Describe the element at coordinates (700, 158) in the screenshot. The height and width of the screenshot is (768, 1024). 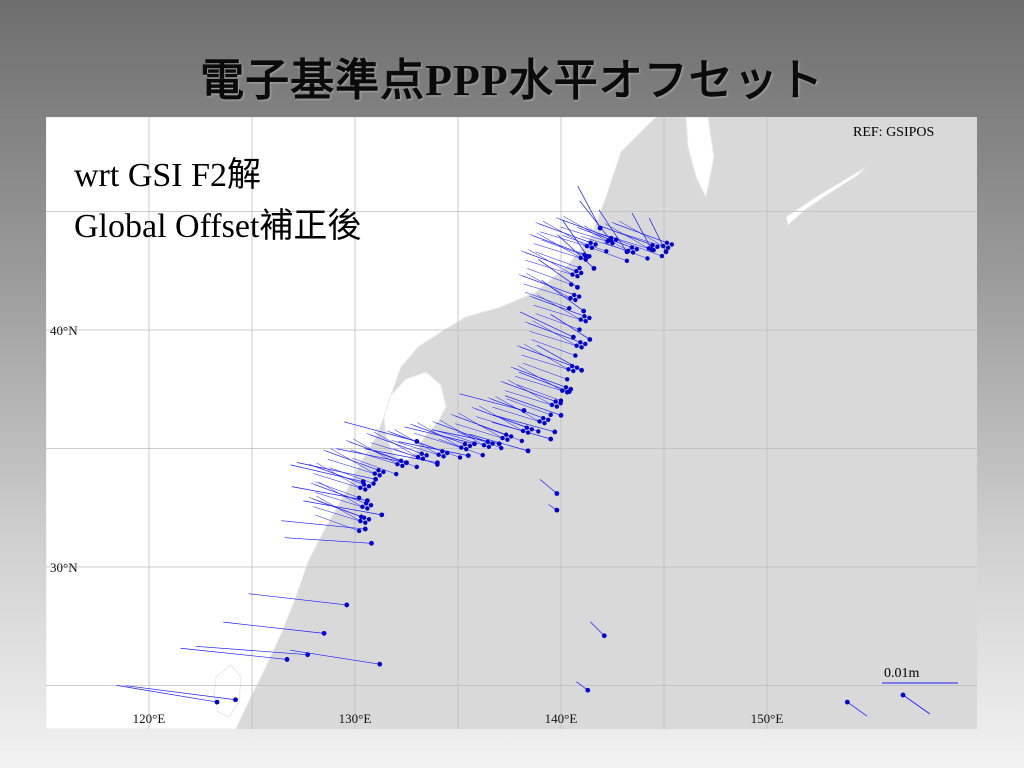
I see `sakhalin-island` at that location.